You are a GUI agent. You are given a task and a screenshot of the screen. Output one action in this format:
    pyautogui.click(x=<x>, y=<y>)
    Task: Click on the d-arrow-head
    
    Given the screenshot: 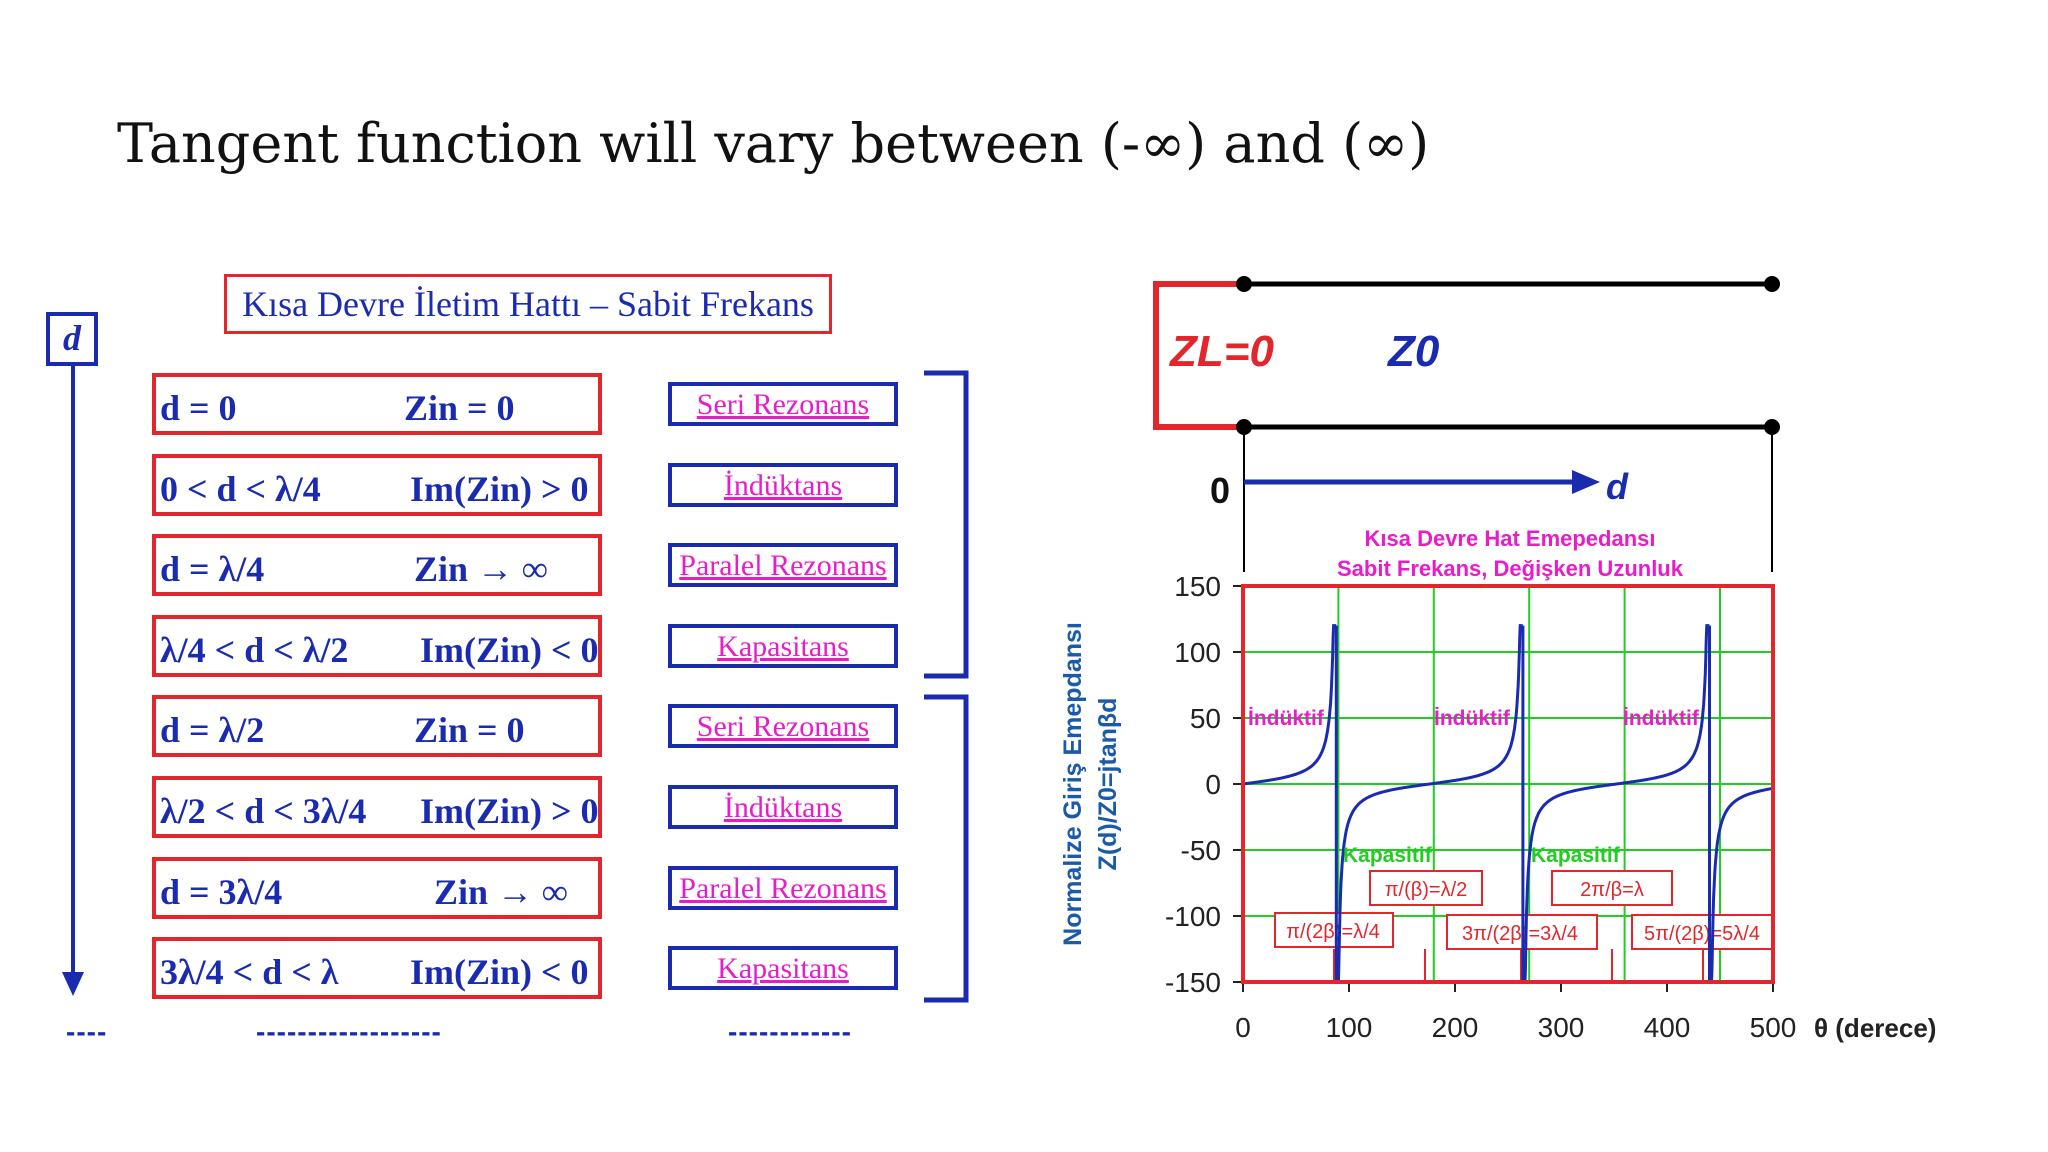 What is the action you would take?
    pyautogui.click(x=73, y=984)
    